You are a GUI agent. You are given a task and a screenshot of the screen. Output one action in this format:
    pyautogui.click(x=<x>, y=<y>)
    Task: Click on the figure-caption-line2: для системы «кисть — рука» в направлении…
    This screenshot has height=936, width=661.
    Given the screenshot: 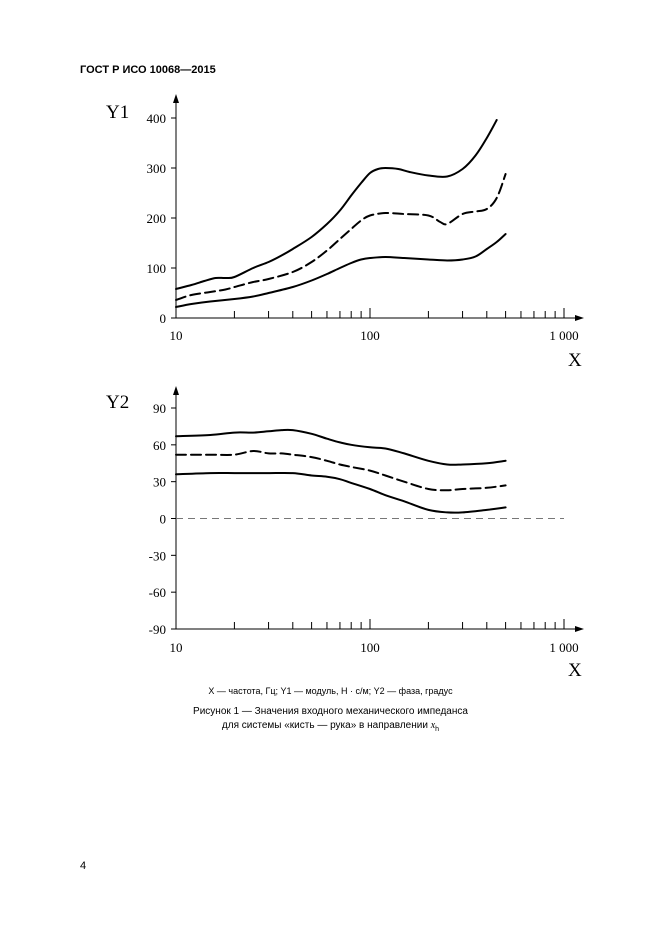 What is the action you would take?
    pyautogui.click(x=330, y=728)
    